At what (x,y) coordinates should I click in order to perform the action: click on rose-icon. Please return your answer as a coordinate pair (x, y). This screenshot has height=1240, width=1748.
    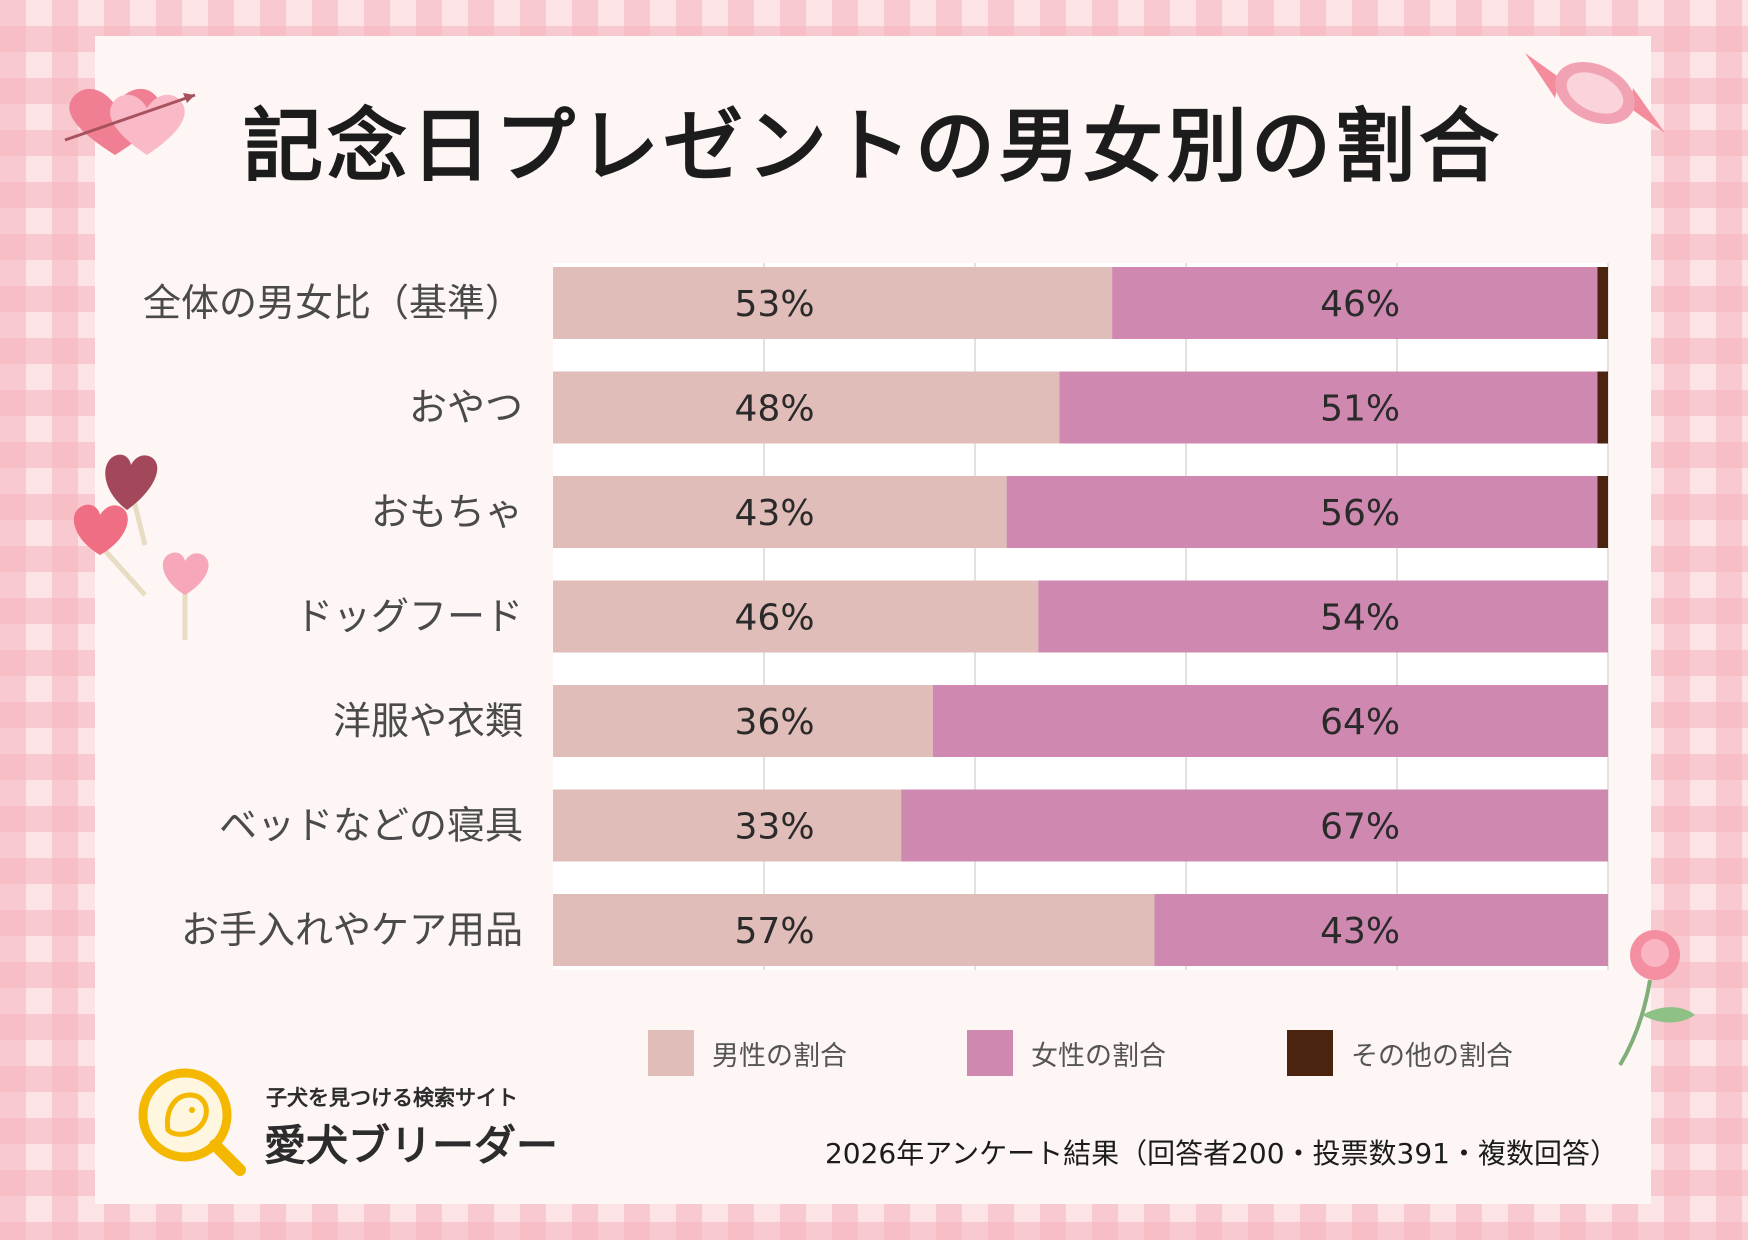
    Looking at the image, I should click on (1656, 998).